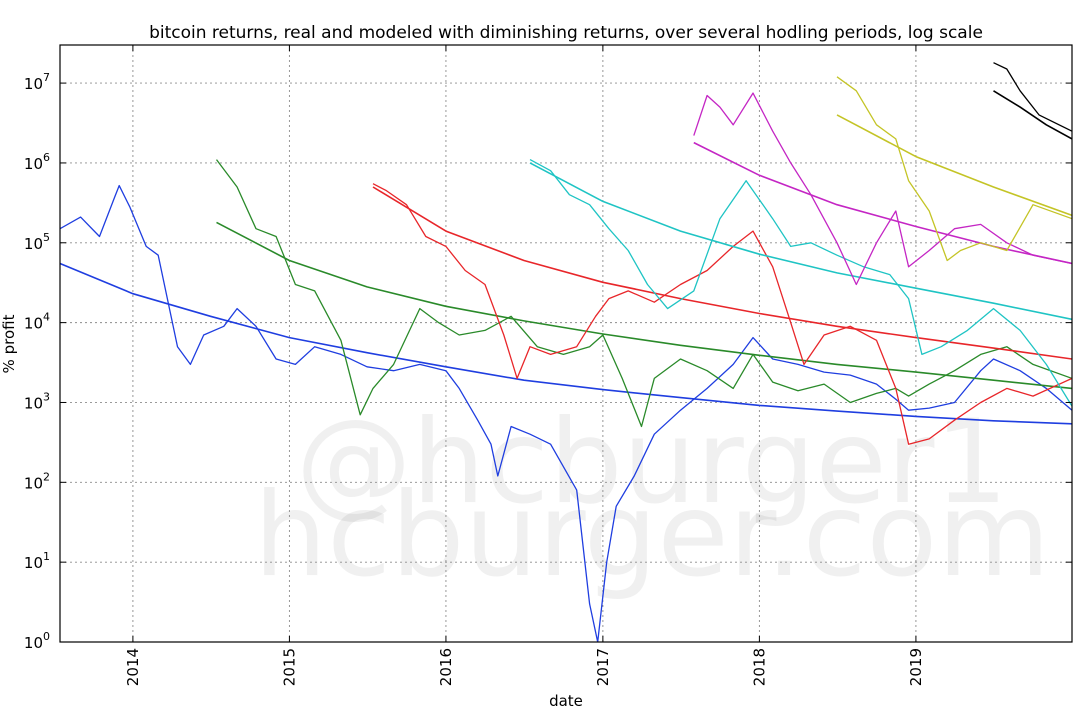 The width and height of the screenshot is (1080, 712). What do you see at coordinates (1032, 115) in the screenshot?
I see `series-line-14-model` at bounding box center [1032, 115].